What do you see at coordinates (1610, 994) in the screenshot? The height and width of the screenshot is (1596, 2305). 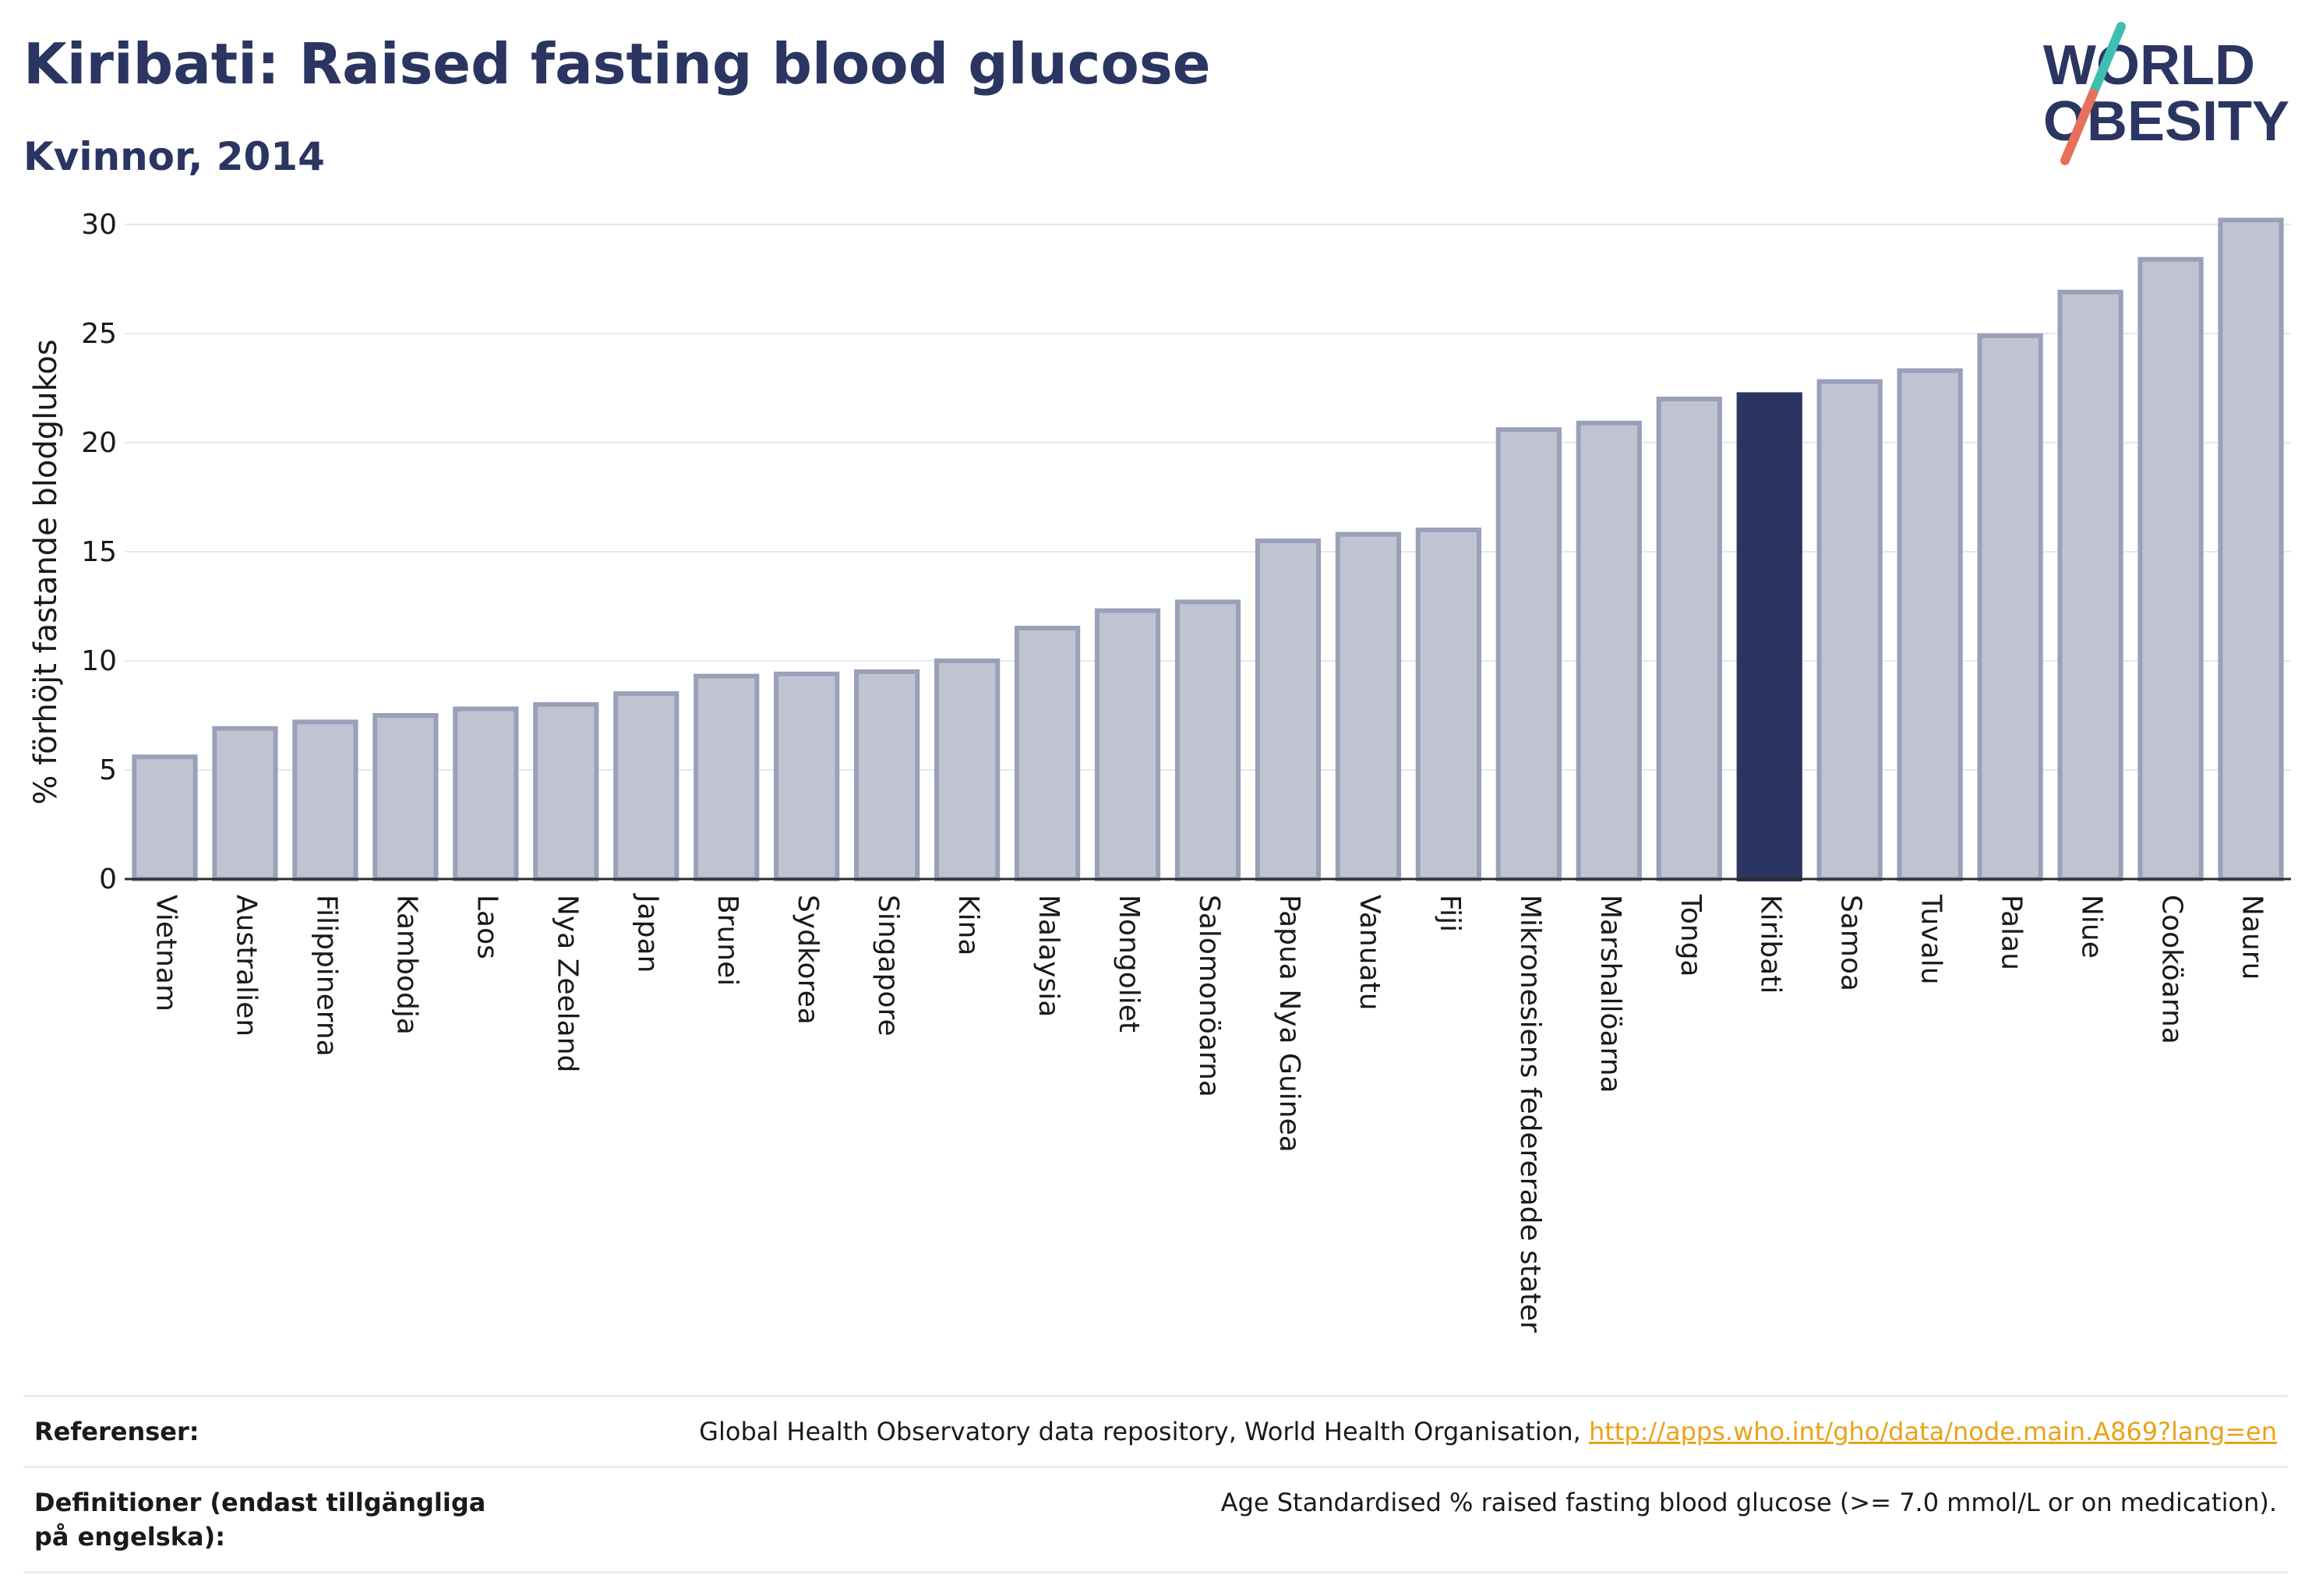 I see `x-tick-label: Marshallöarna` at bounding box center [1610, 994].